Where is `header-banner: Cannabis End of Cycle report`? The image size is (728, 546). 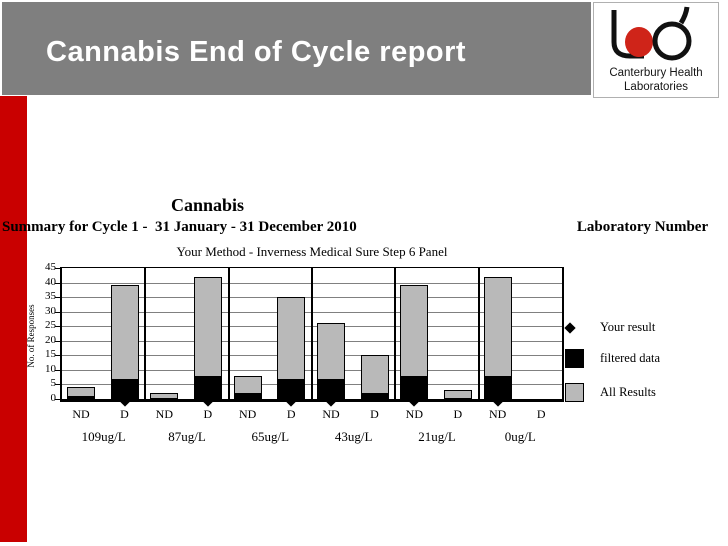
header-banner: Cannabis End of Cycle report is located at coordinates (296, 48).